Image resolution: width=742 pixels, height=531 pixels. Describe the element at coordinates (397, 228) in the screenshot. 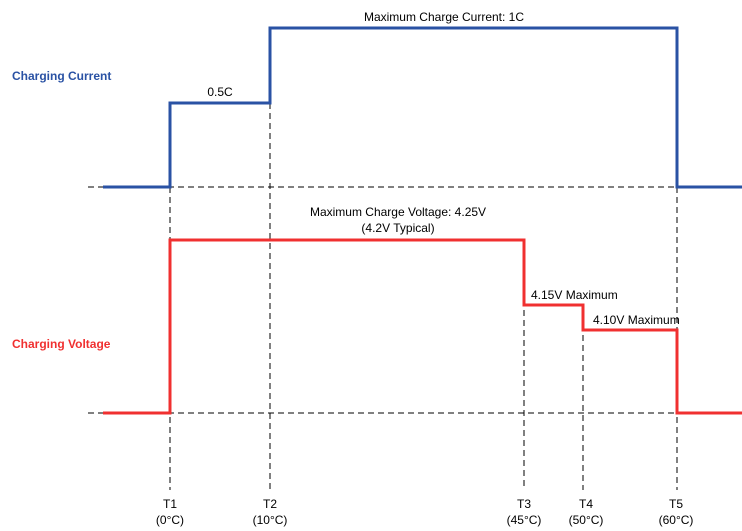

I see `typical-voltage-annotation: (4.2V Typical)` at that location.